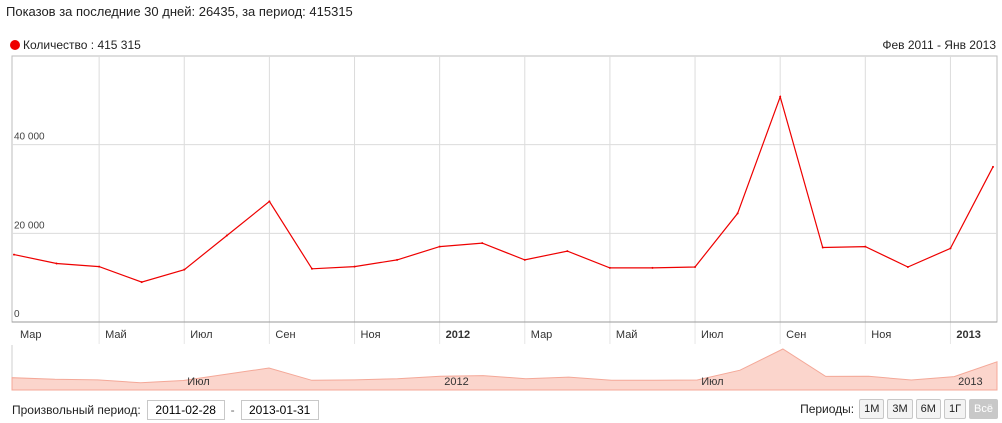 The image size is (1002, 423). What do you see at coordinates (82, 45) in the screenshot?
I see `legend-label: Количество : 415 315` at bounding box center [82, 45].